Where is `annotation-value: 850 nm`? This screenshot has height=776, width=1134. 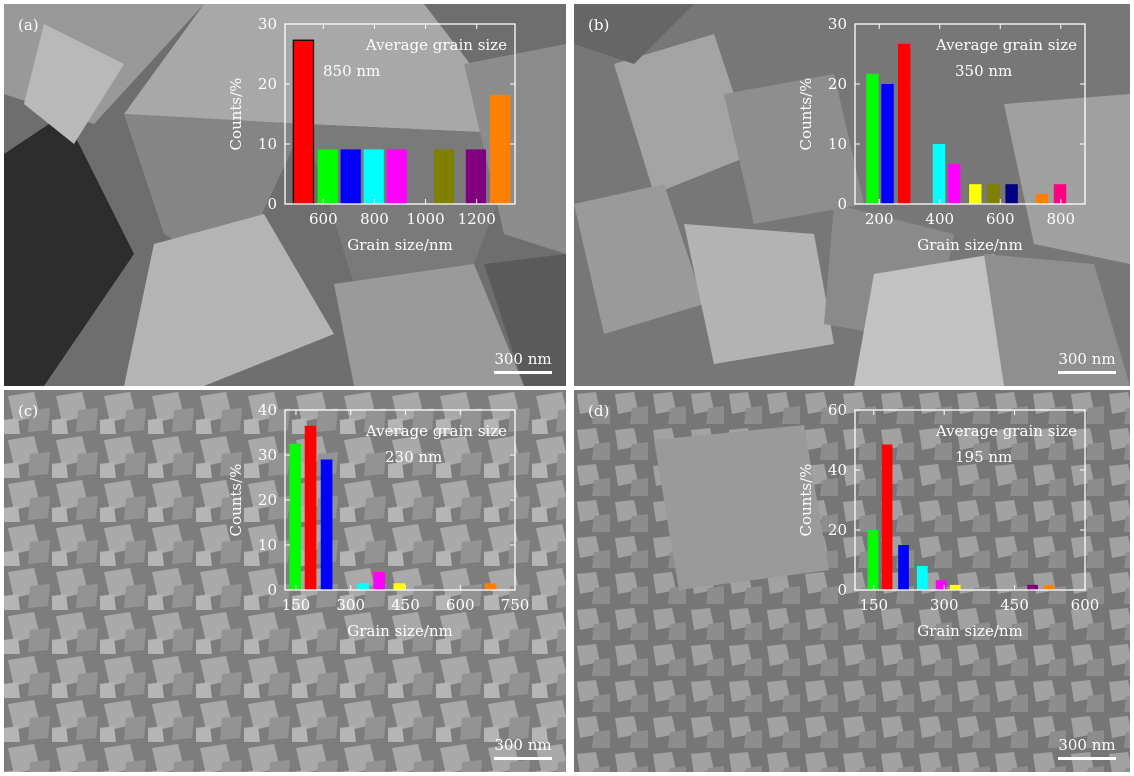 annotation-value: 850 nm is located at coordinates (351, 71).